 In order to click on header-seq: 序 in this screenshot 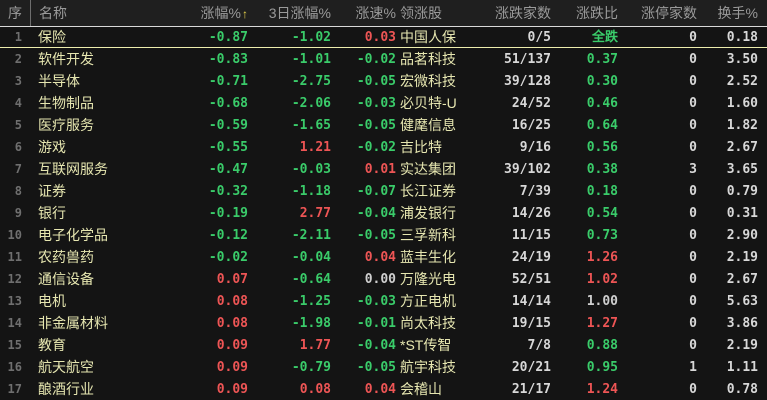, I will do `click(15, 13)`.